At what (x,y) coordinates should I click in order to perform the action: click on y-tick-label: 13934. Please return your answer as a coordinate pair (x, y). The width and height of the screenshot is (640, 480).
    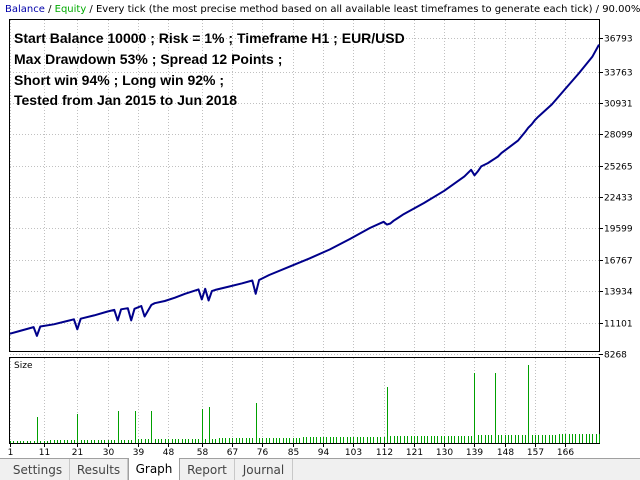
    Looking at the image, I should click on (618, 293).